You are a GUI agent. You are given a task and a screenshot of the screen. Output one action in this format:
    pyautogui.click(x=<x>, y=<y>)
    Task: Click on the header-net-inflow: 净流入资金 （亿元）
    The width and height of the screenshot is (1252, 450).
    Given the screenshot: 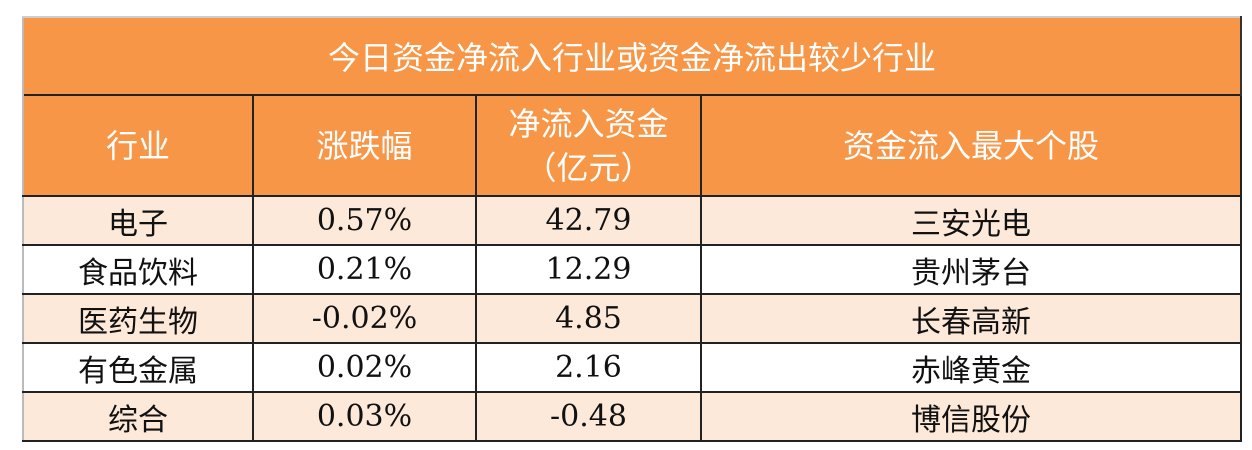 What is the action you would take?
    pyautogui.click(x=588, y=145)
    